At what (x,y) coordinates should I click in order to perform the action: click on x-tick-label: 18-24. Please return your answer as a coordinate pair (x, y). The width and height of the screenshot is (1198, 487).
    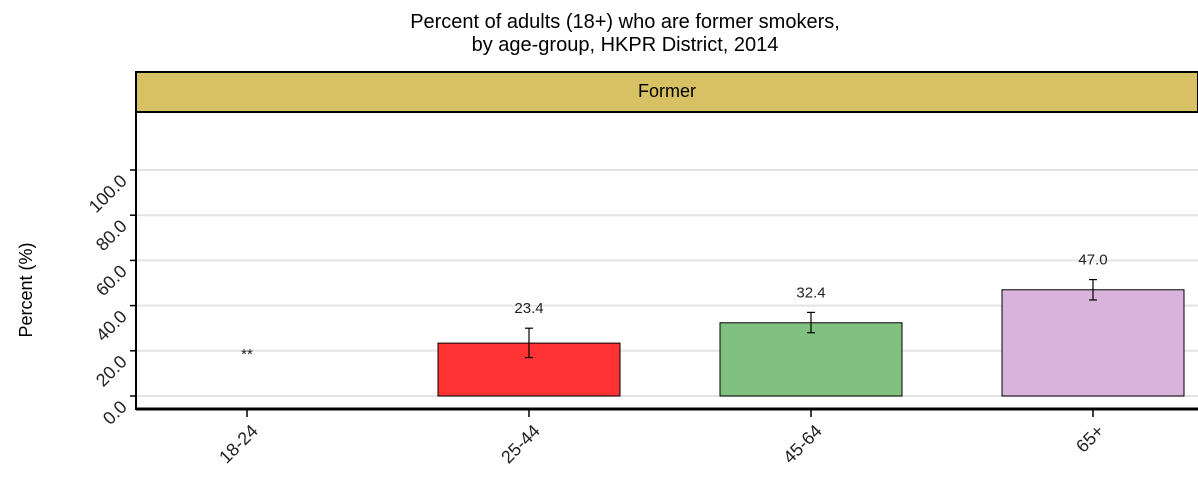
    Looking at the image, I should click on (238, 444).